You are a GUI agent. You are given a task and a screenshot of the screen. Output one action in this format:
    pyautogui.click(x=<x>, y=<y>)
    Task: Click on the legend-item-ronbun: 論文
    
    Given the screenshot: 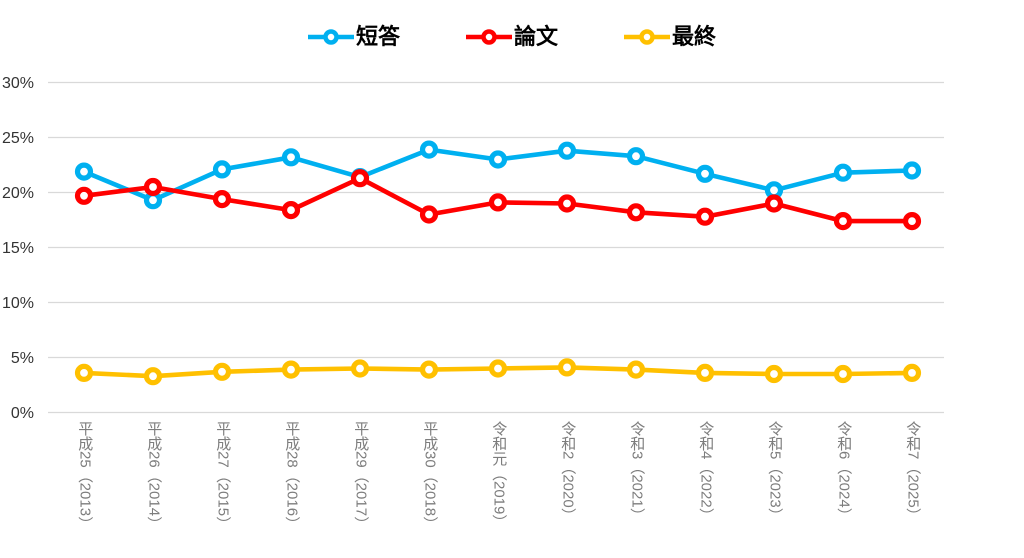 What is the action you would take?
    pyautogui.click(x=511, y=36)
    